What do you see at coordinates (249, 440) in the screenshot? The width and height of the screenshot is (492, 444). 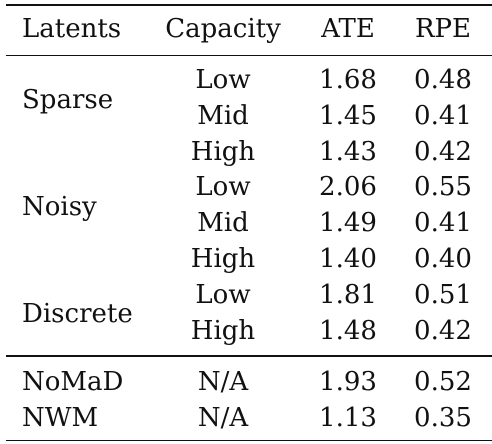 I see `bottom-rule` at bounding box center [249, 440].